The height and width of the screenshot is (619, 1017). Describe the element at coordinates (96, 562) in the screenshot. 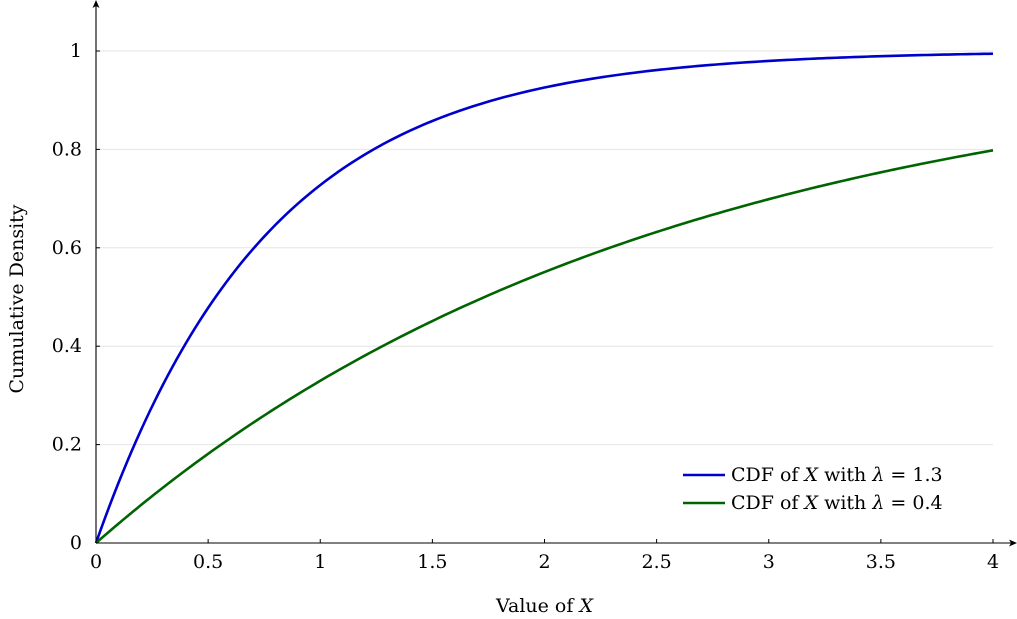

I see `x-tick-label-0: 0` at that location.